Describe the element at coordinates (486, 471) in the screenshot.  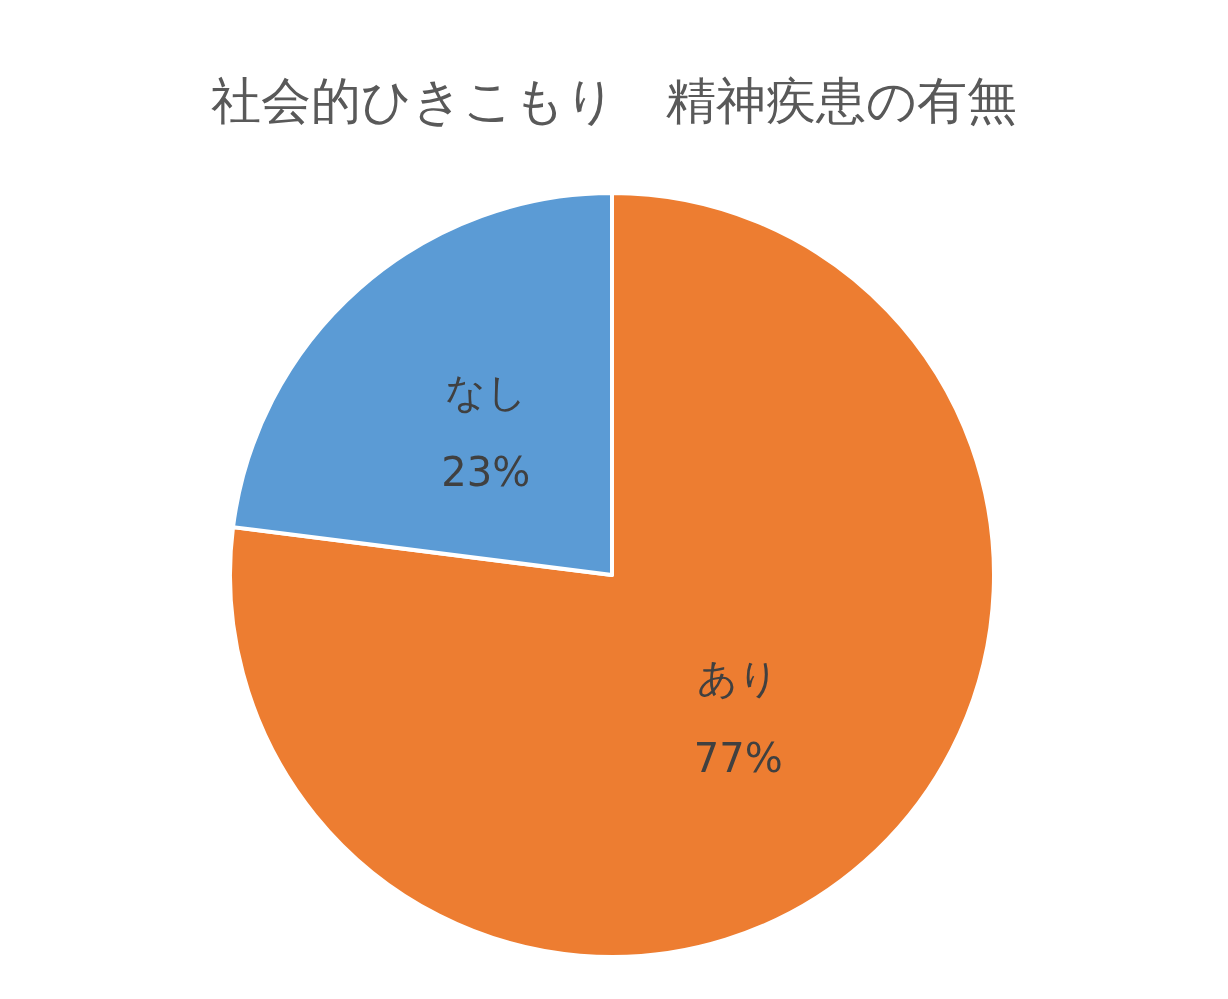
I see `data-label: 23%` at that location.